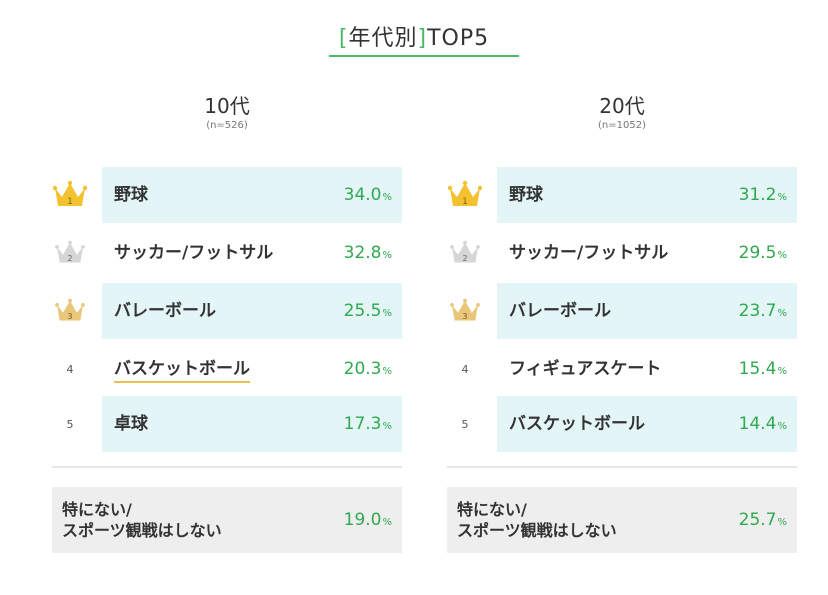 This screenshot has width=828, height=595. Describe the element at coordinates (622, 520) in the screenshot. I see `none-row: 特にない/ スポーツ観戦はしない 25.7%` at that location.